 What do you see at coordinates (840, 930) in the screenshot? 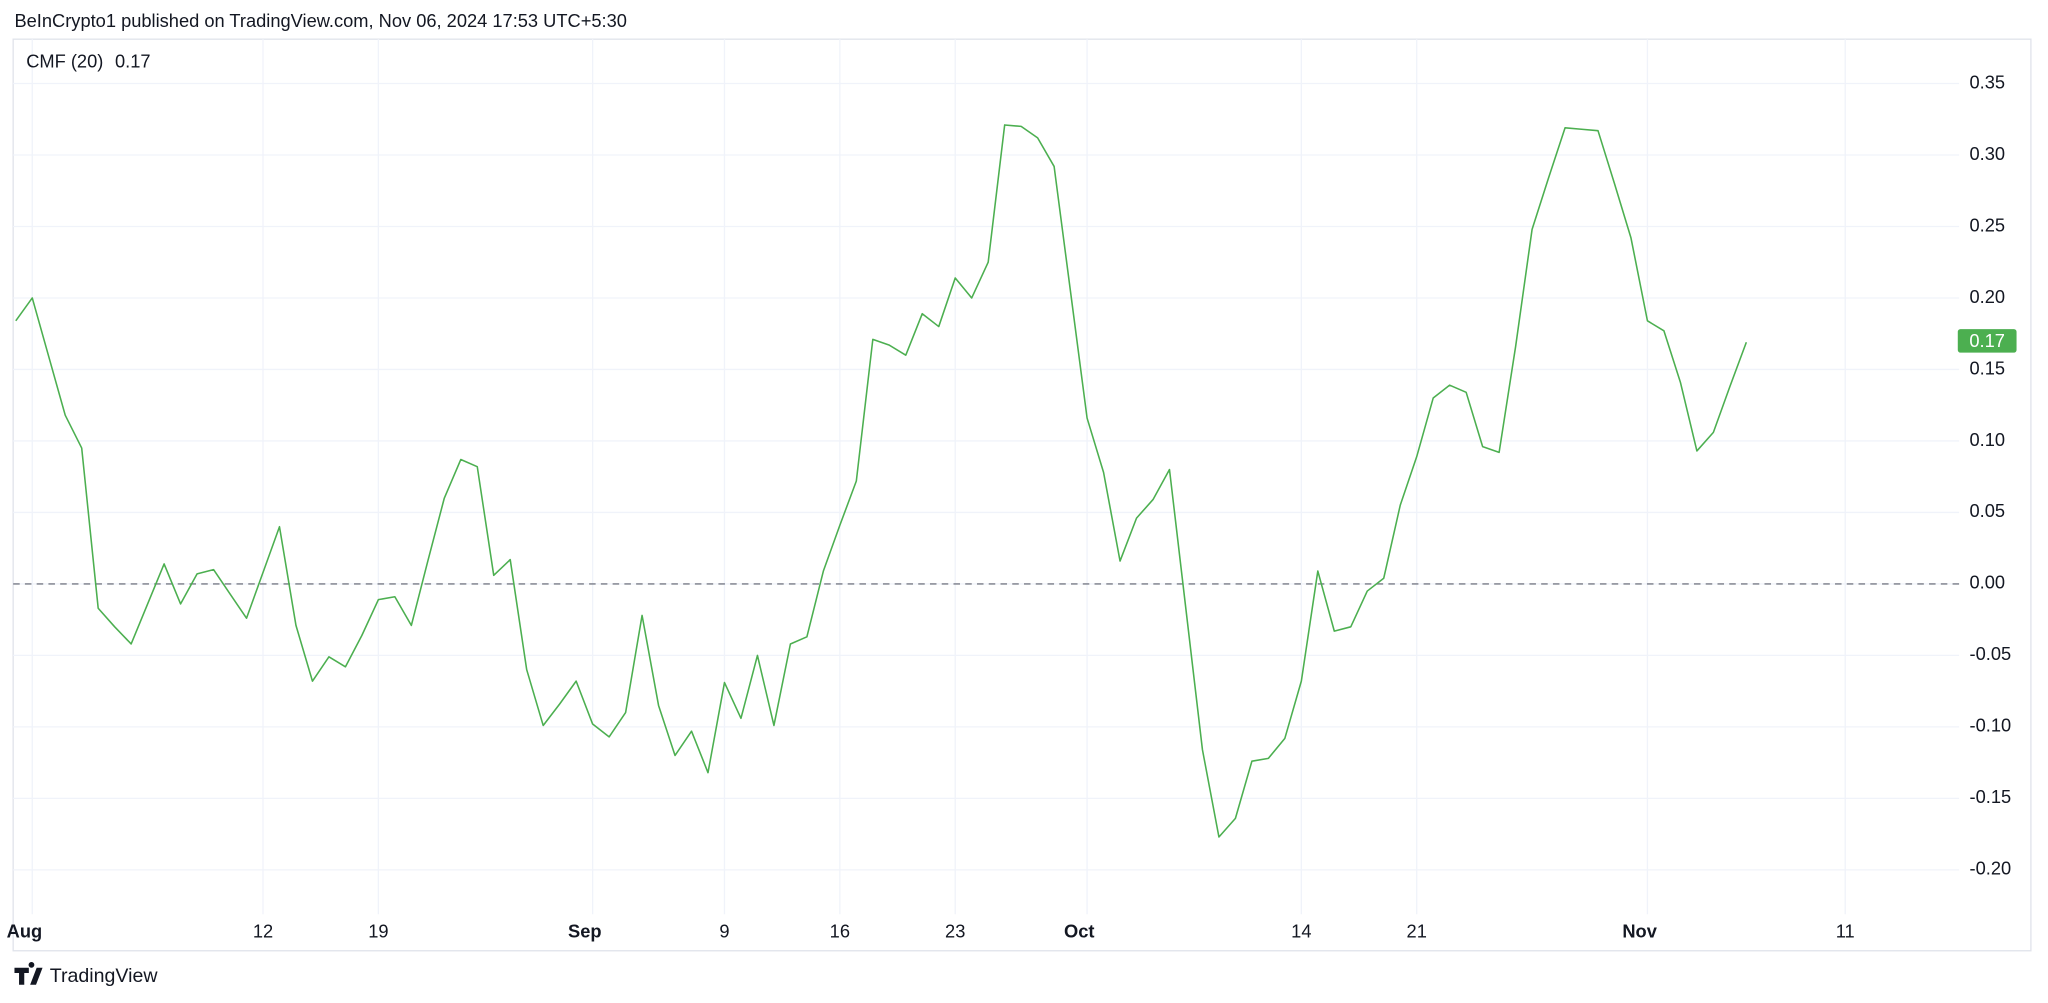
I see `x-tick-label: 16` at bounding box center [840, 930].